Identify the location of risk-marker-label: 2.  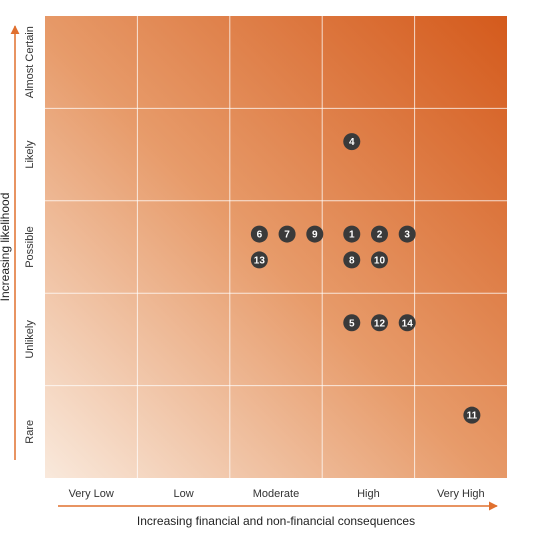
(380, 235).